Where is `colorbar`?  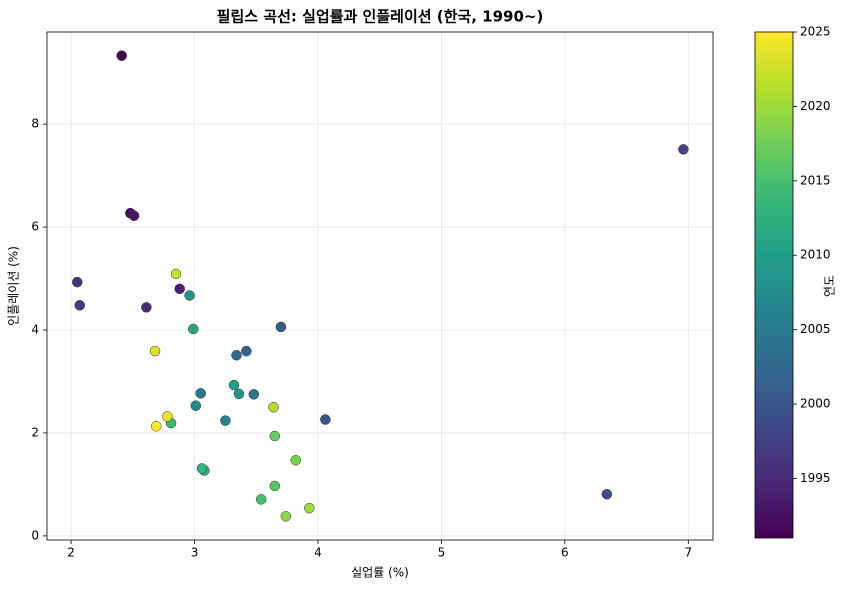 colorbar is located at coordinates (774, 285).